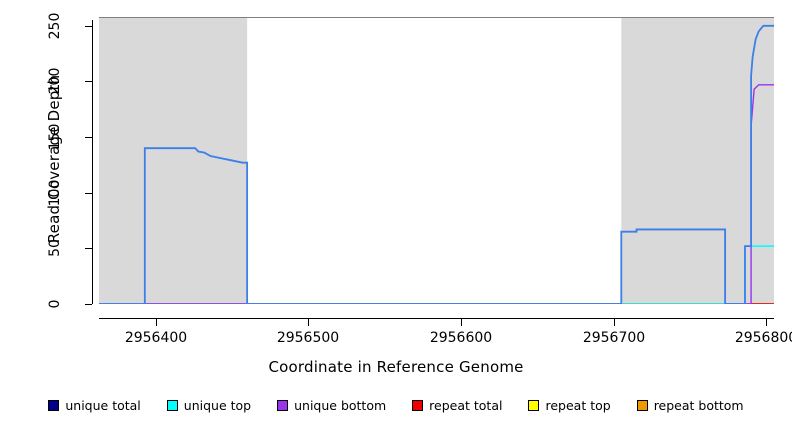  I want to click on legend-entry-repeat-bottom: repeat bottom, so click(690, 405).